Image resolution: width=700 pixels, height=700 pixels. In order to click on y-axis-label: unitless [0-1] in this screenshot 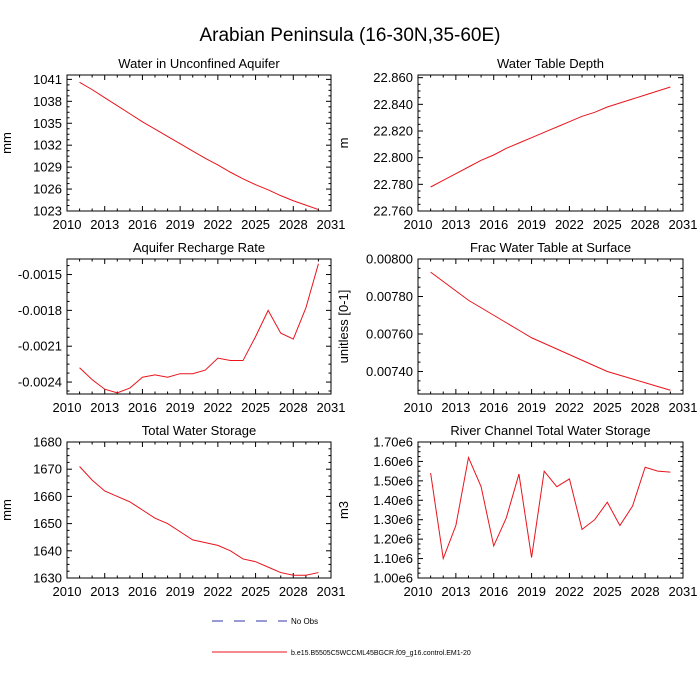, I will do `click(343, 327)`.